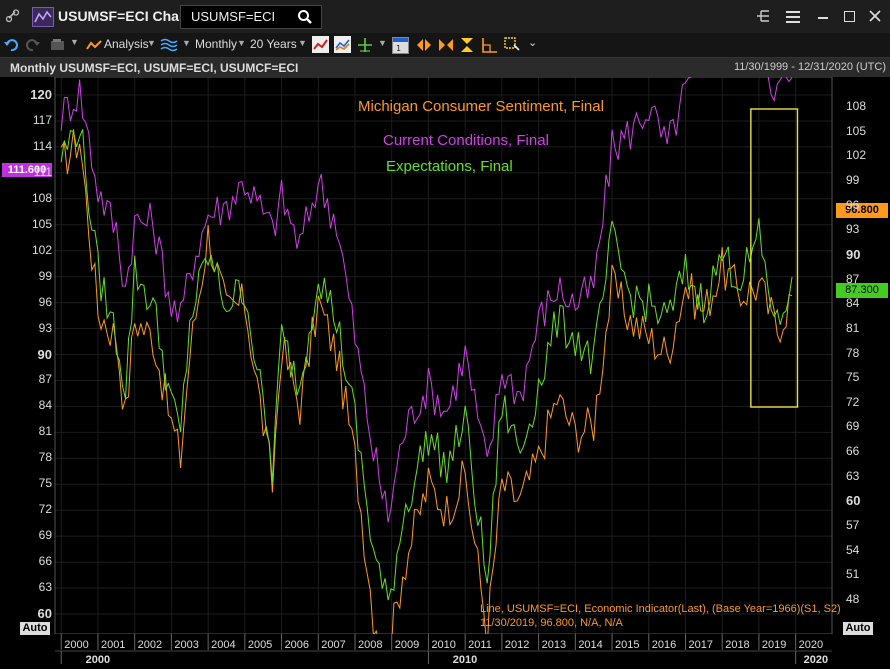 Image resolution: width=890 pixels, height=669 pixels. What do you see at coordinates (774, 258) in the screenshot?
I see `highlight-box` at bounding box center [774, 258].